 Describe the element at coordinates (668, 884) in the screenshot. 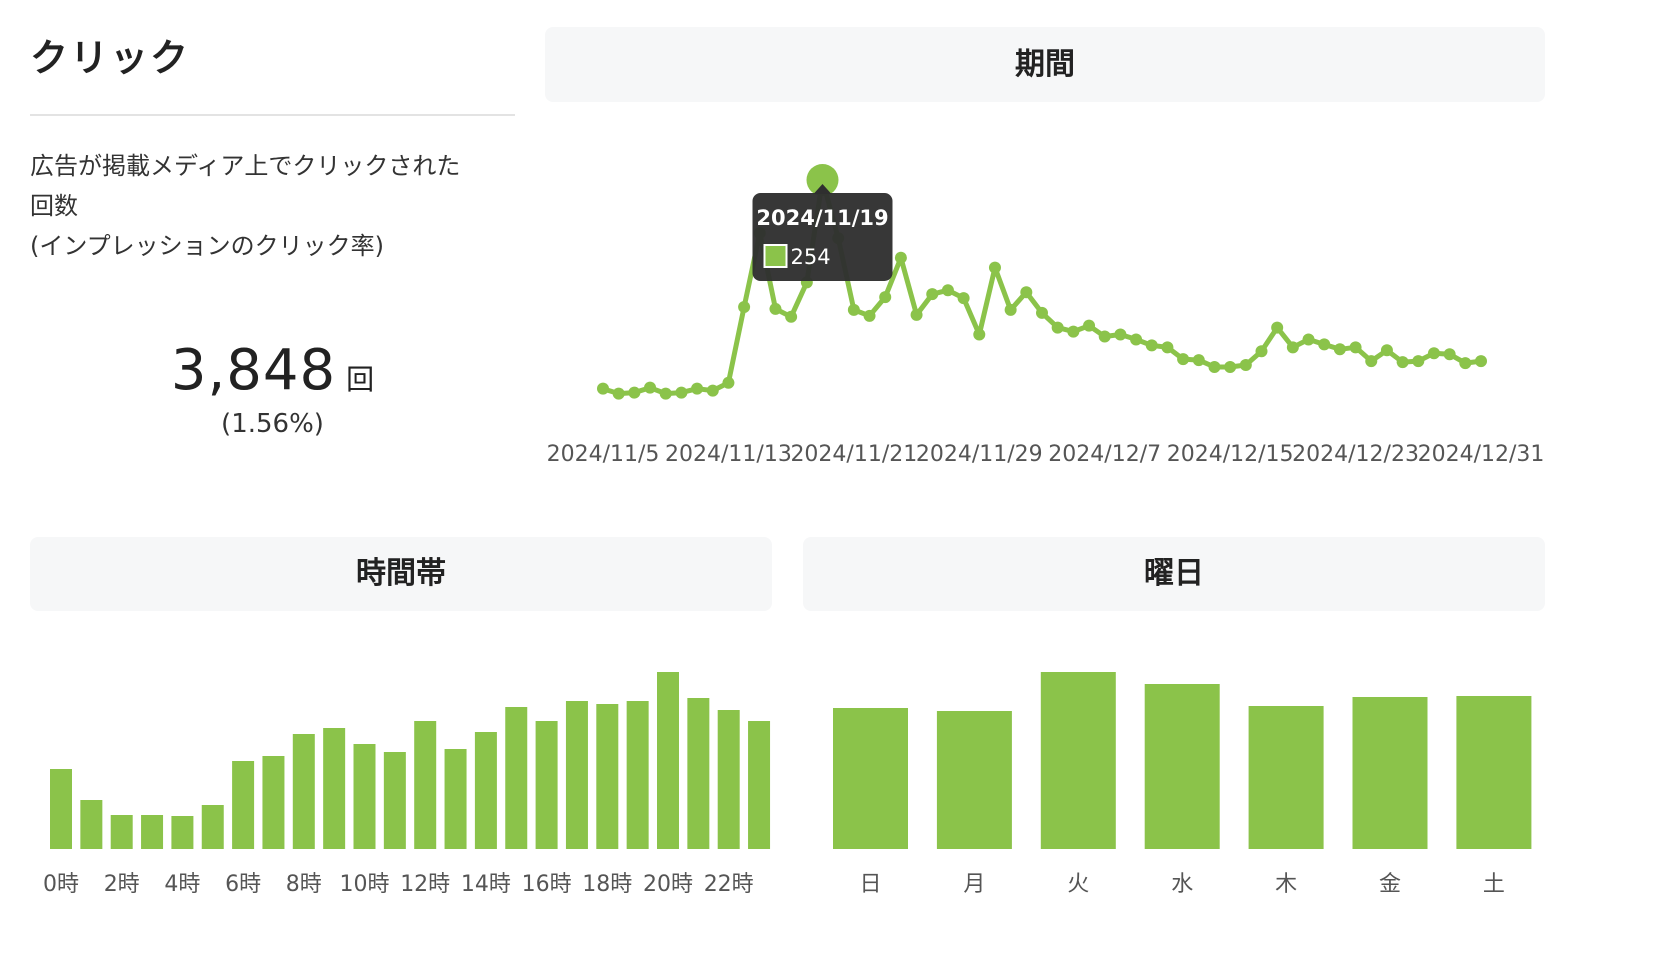

I see `hourly-x-tick-label: 20時` at that location.